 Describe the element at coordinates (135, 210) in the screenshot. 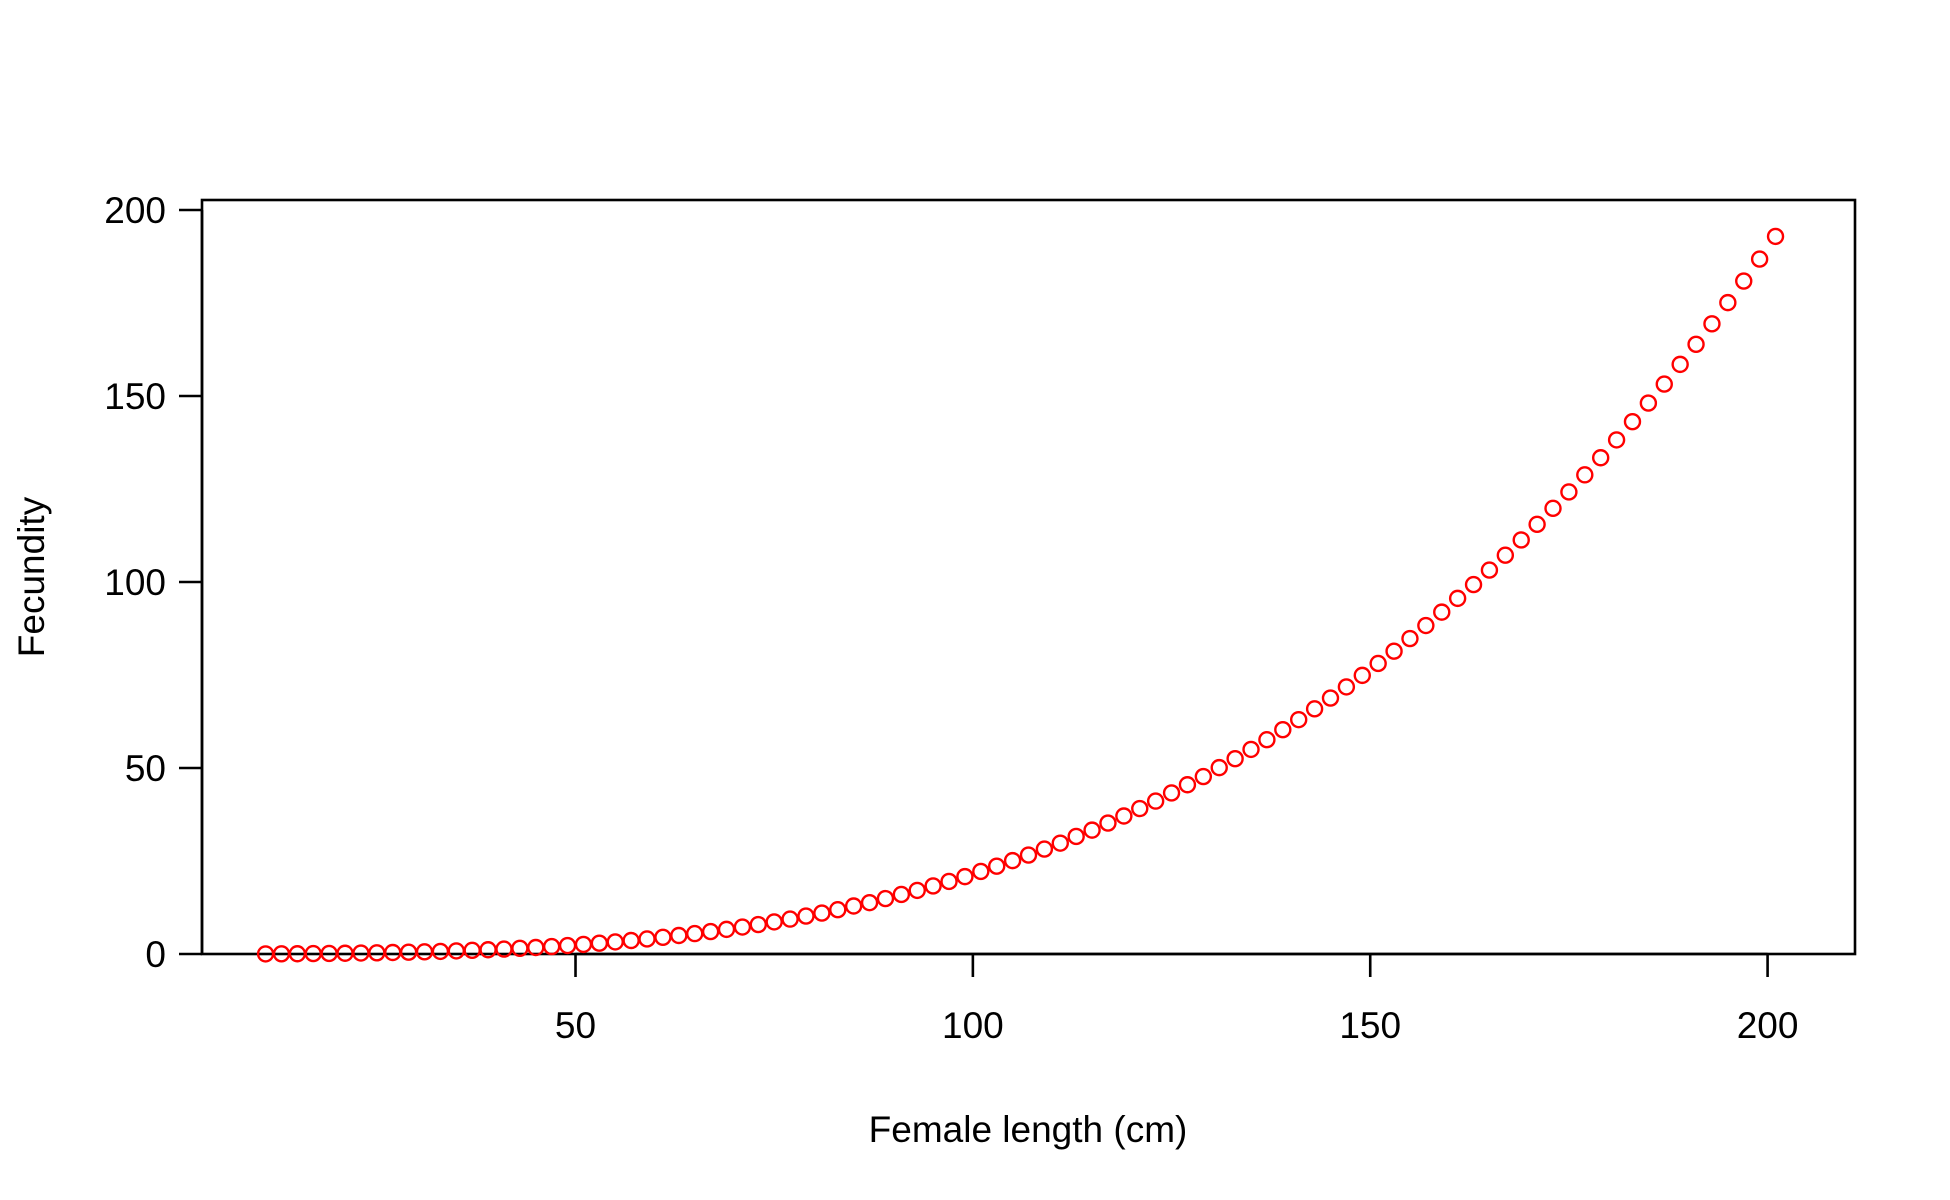

I see `y-tick-label: 200` at that location.